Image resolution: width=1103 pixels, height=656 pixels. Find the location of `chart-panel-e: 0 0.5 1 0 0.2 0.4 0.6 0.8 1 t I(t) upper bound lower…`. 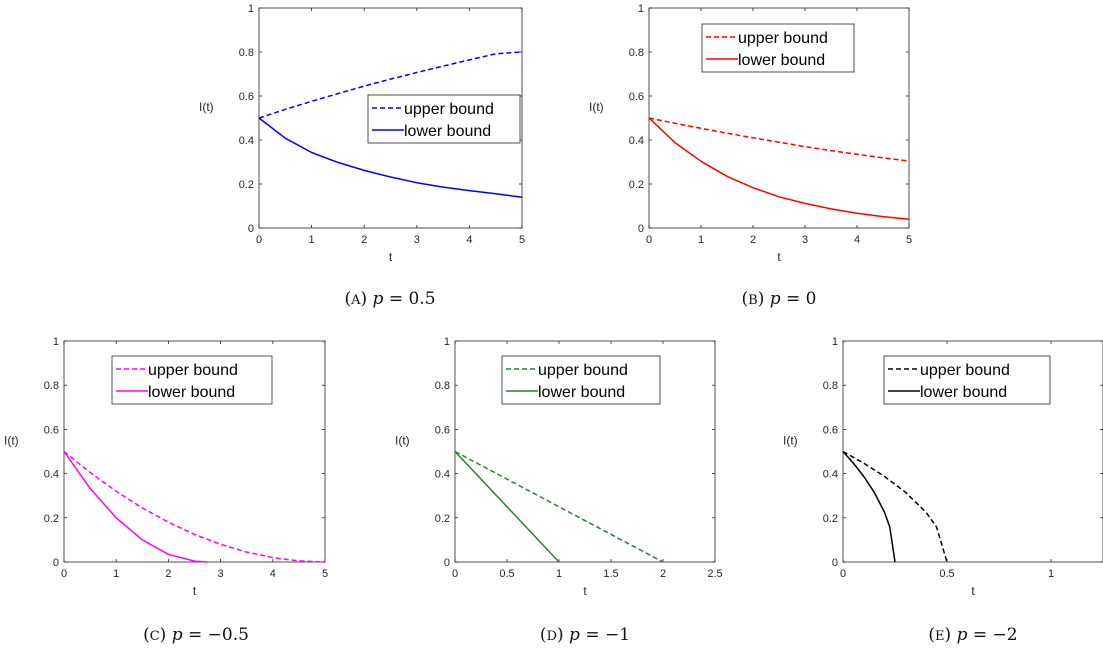

chart-panel-e: 0 0.5 1 0 0.2 0.4 0.6 0.8 1 t I(t) upper bound lower… is located at coordinates (943, 490).